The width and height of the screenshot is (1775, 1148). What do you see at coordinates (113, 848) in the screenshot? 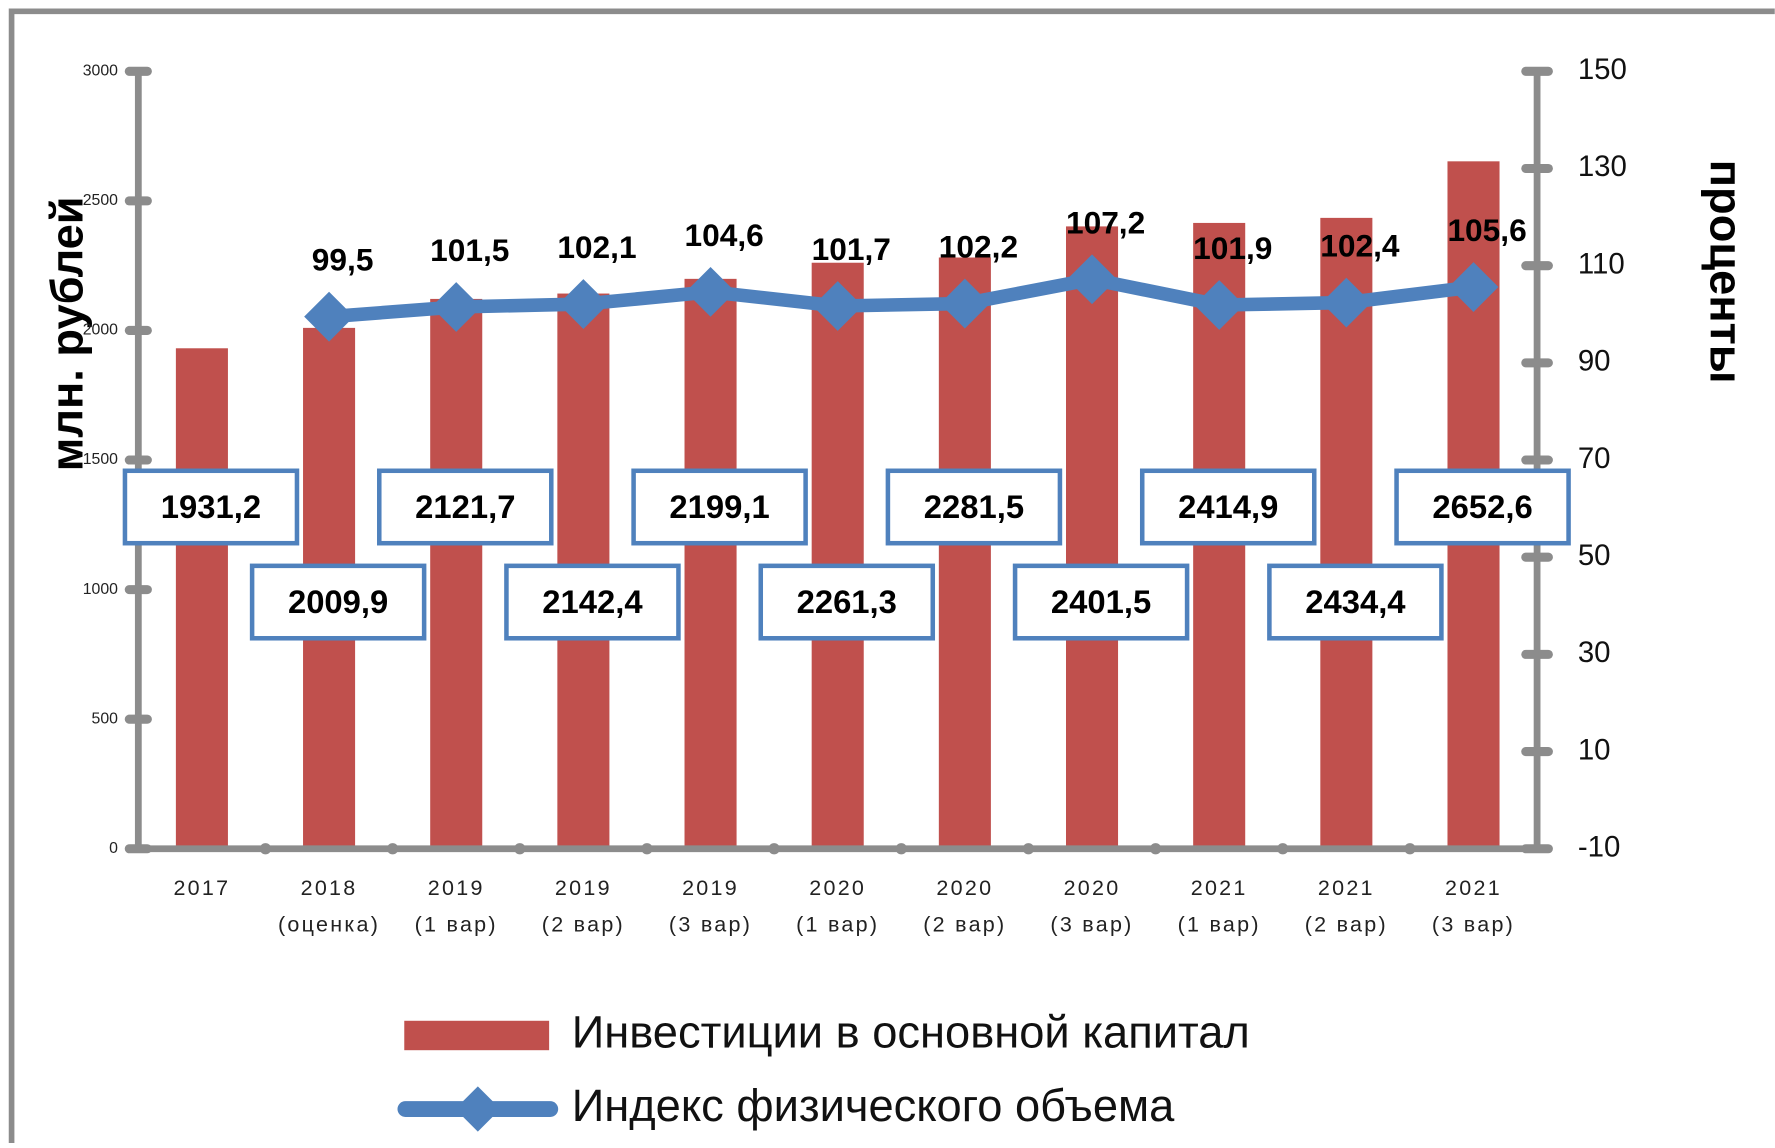
I see `y-tick-label: 0` at bounding box center [113, 848].